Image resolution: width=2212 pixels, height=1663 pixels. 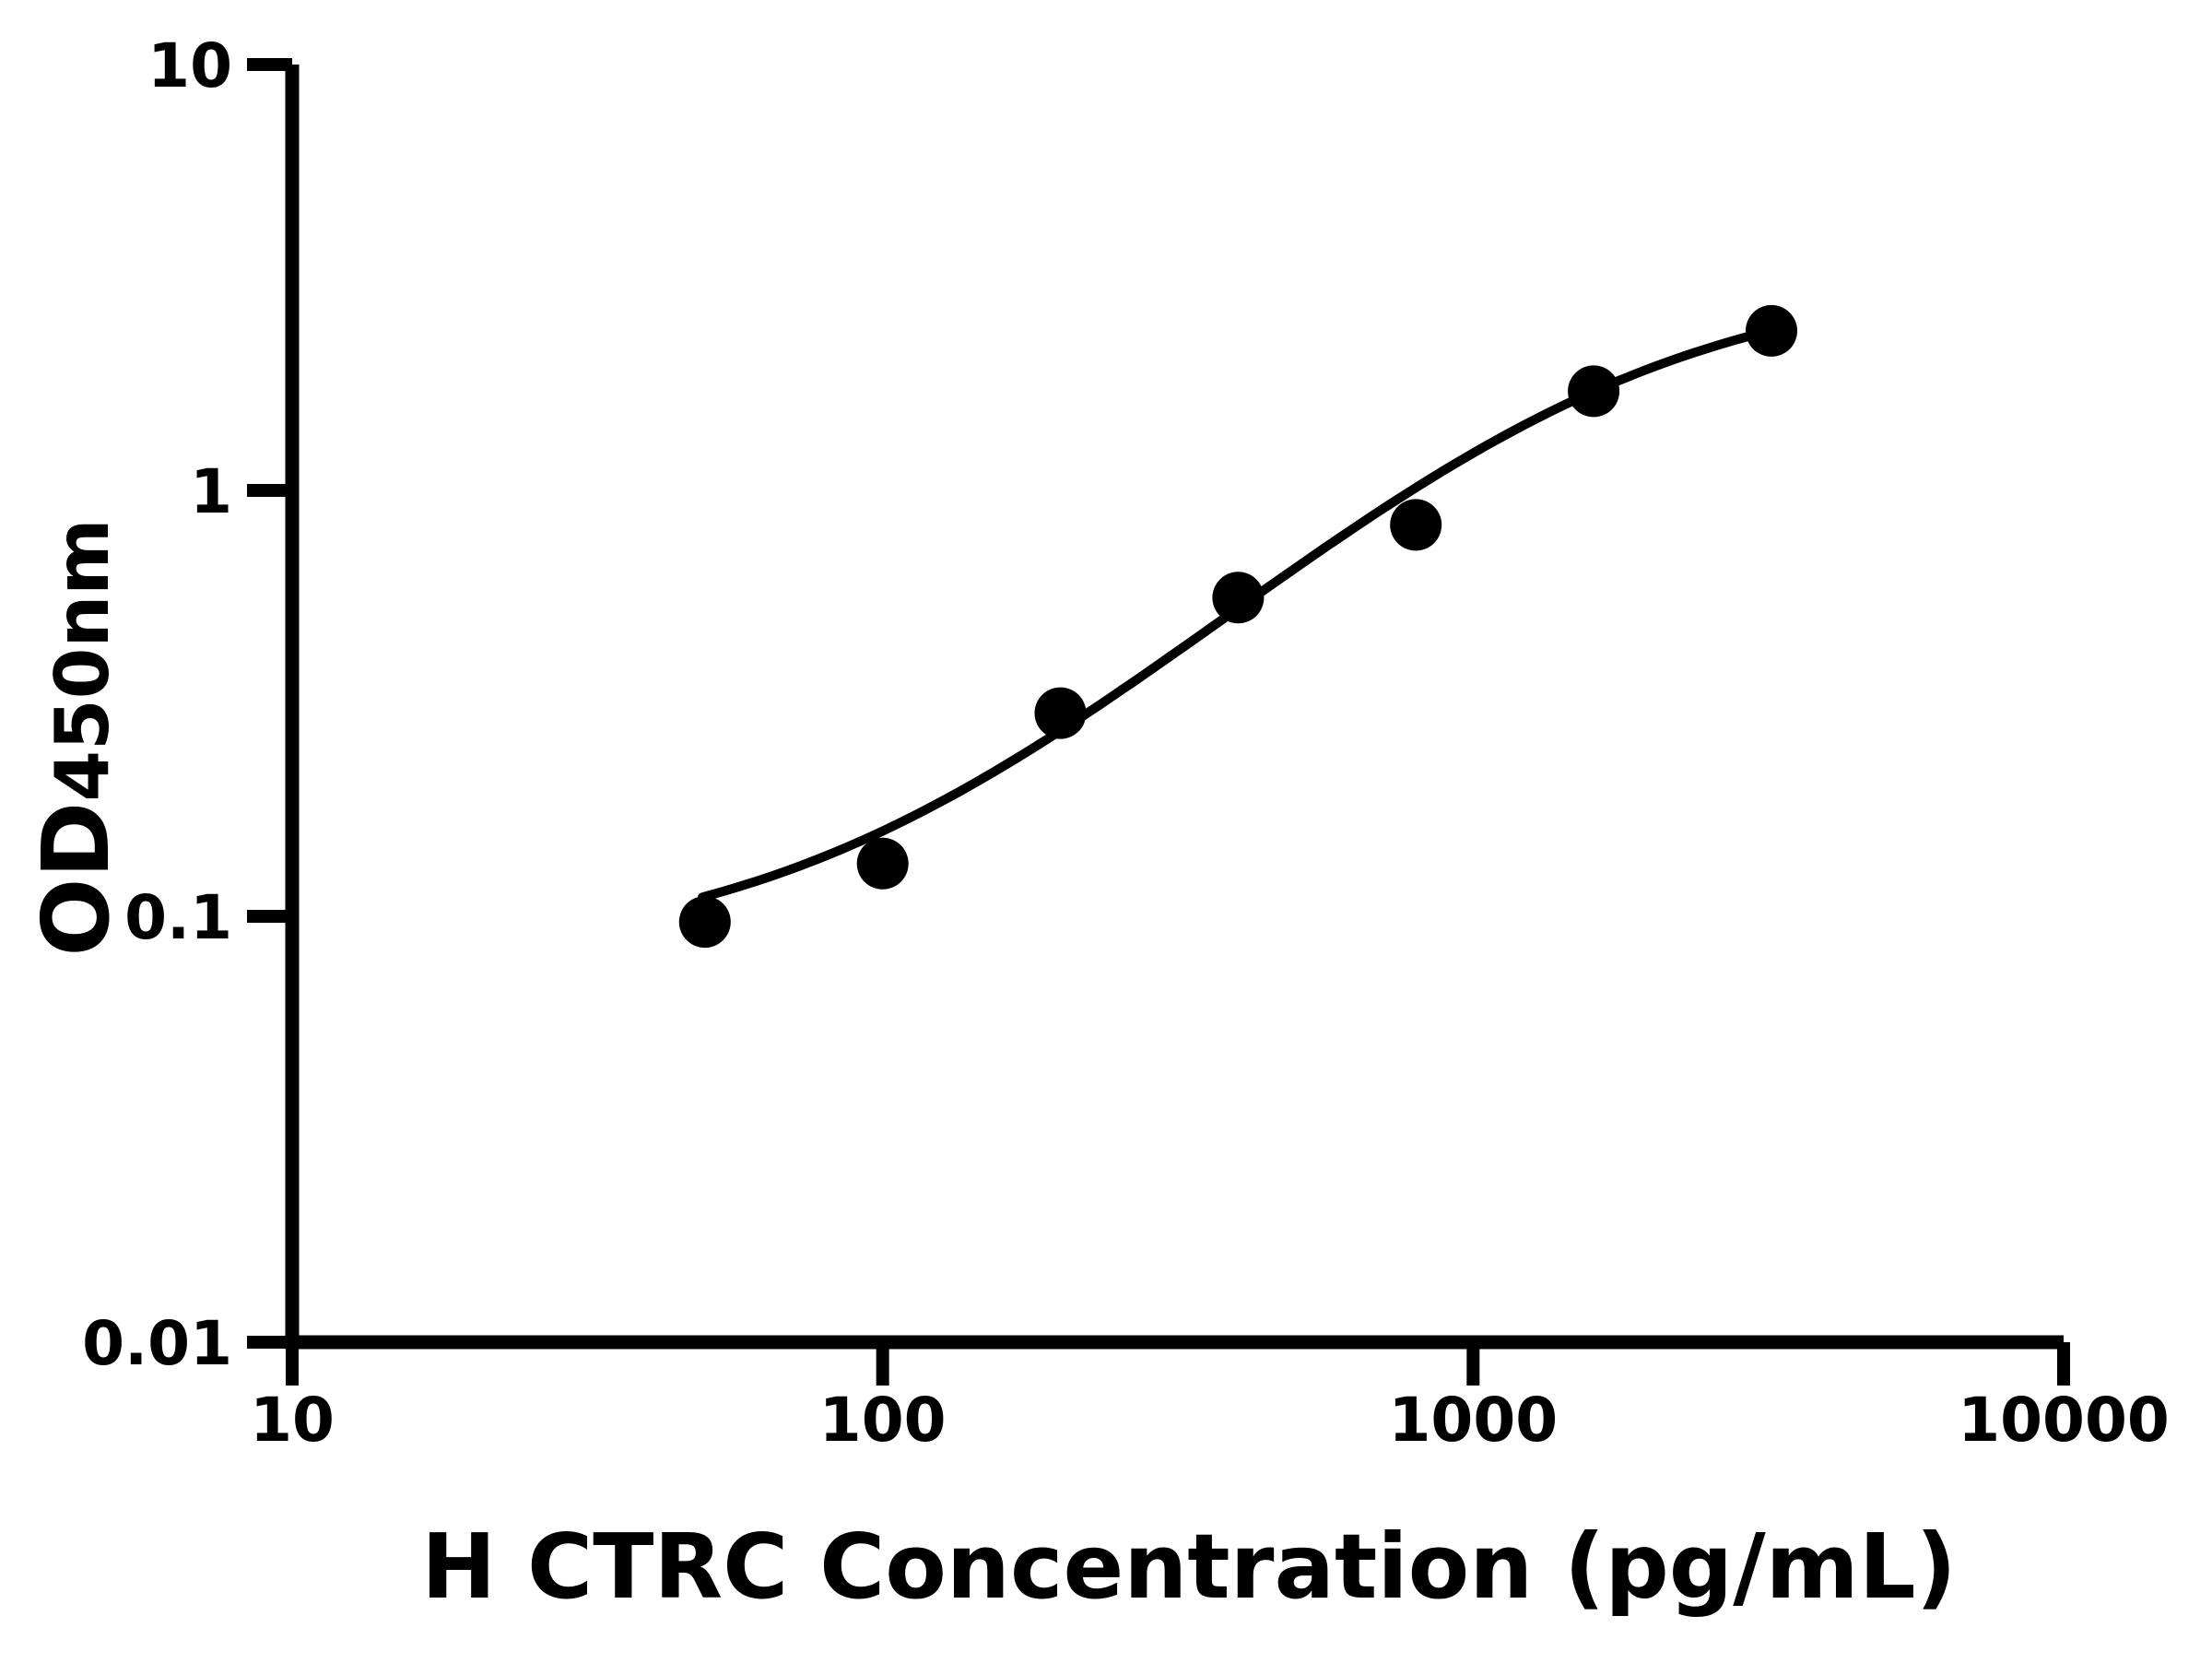 What do you see at coordinates (157, 1343) in the screenshot?
I see `y-tick-label-0.01: 0.01` at bounding box center [157, 1343].